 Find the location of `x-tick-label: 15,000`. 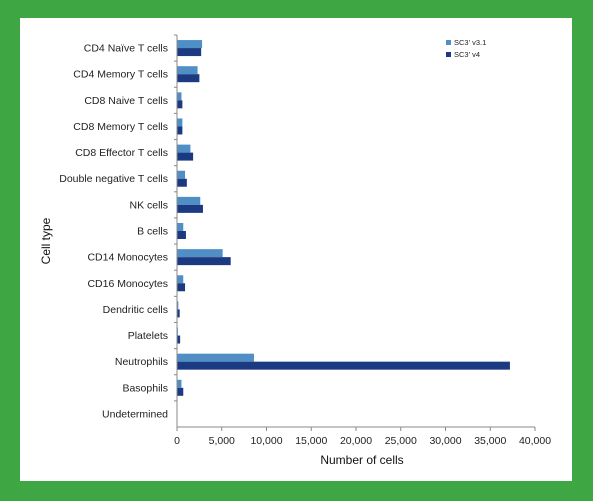

x-tick-label: 15,000 is located at coordinates (311, 441).